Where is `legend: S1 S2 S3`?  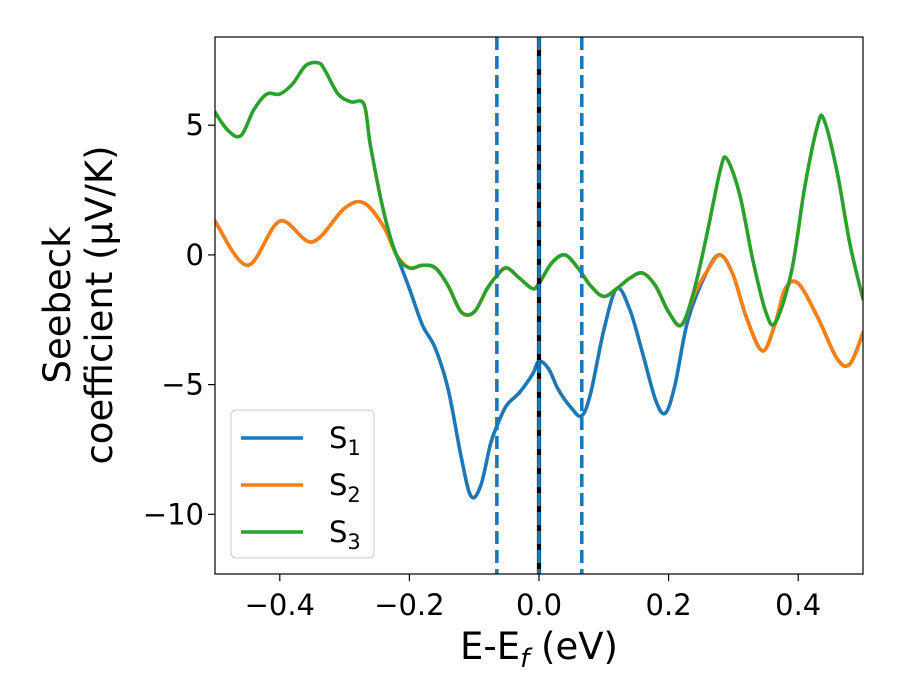
legend: S1 S2 S3 is located at coordinates (302, 484).